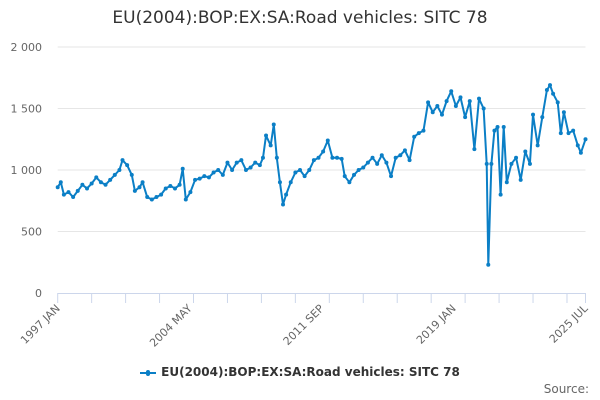 The height and width of the screenshot is (400, 600). I want to click on y-axis-labels: 0 500 1 000 1 500 2 000, so click(27, 170).